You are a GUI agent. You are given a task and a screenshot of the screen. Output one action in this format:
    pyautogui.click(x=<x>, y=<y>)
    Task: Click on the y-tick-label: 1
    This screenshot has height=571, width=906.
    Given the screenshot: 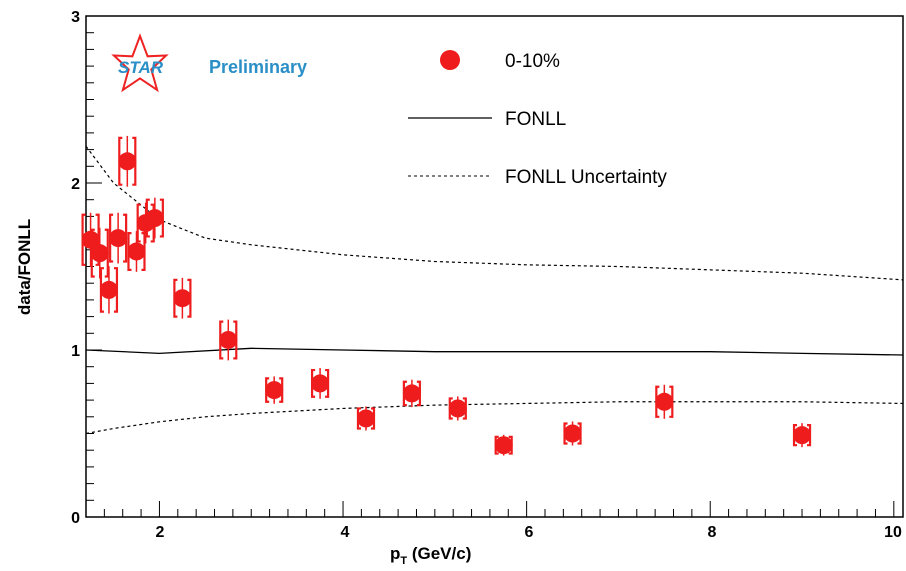 What is the action you would take?
    pyautogui.click(x=75, y=351)
    